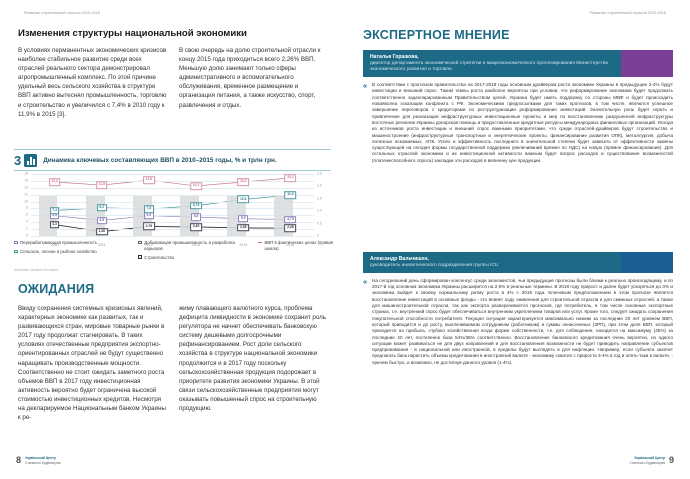  Describe the element at coordinates (26, 200) in the screenshot. I see `y-axis-tick-left: 10` at that location.